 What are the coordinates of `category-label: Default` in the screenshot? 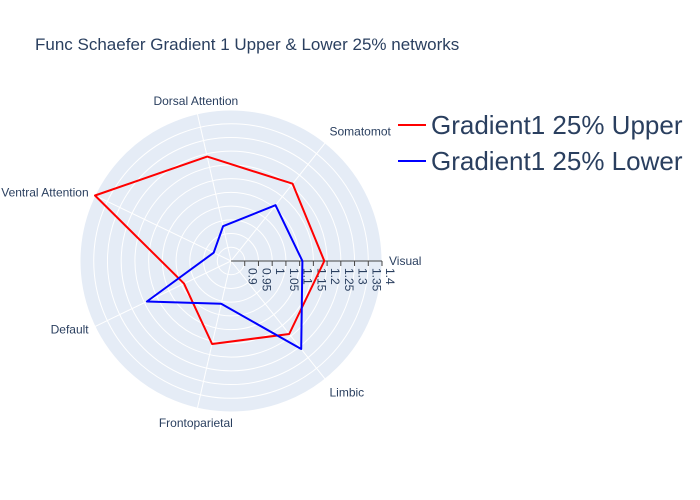 It's located at (70, 330).